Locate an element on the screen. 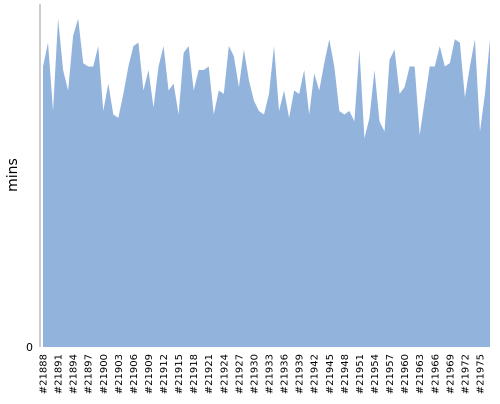  x-tick-label: #21927 is located at coordinates (239, 374).